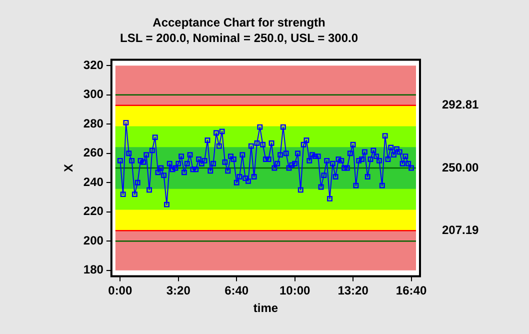 The height and width of the screenshot is (334, 529). What do you see at coordinates (93, 211) in the screenshot?
I see `y-tick-label: 220` at bounding box center [93, 211].